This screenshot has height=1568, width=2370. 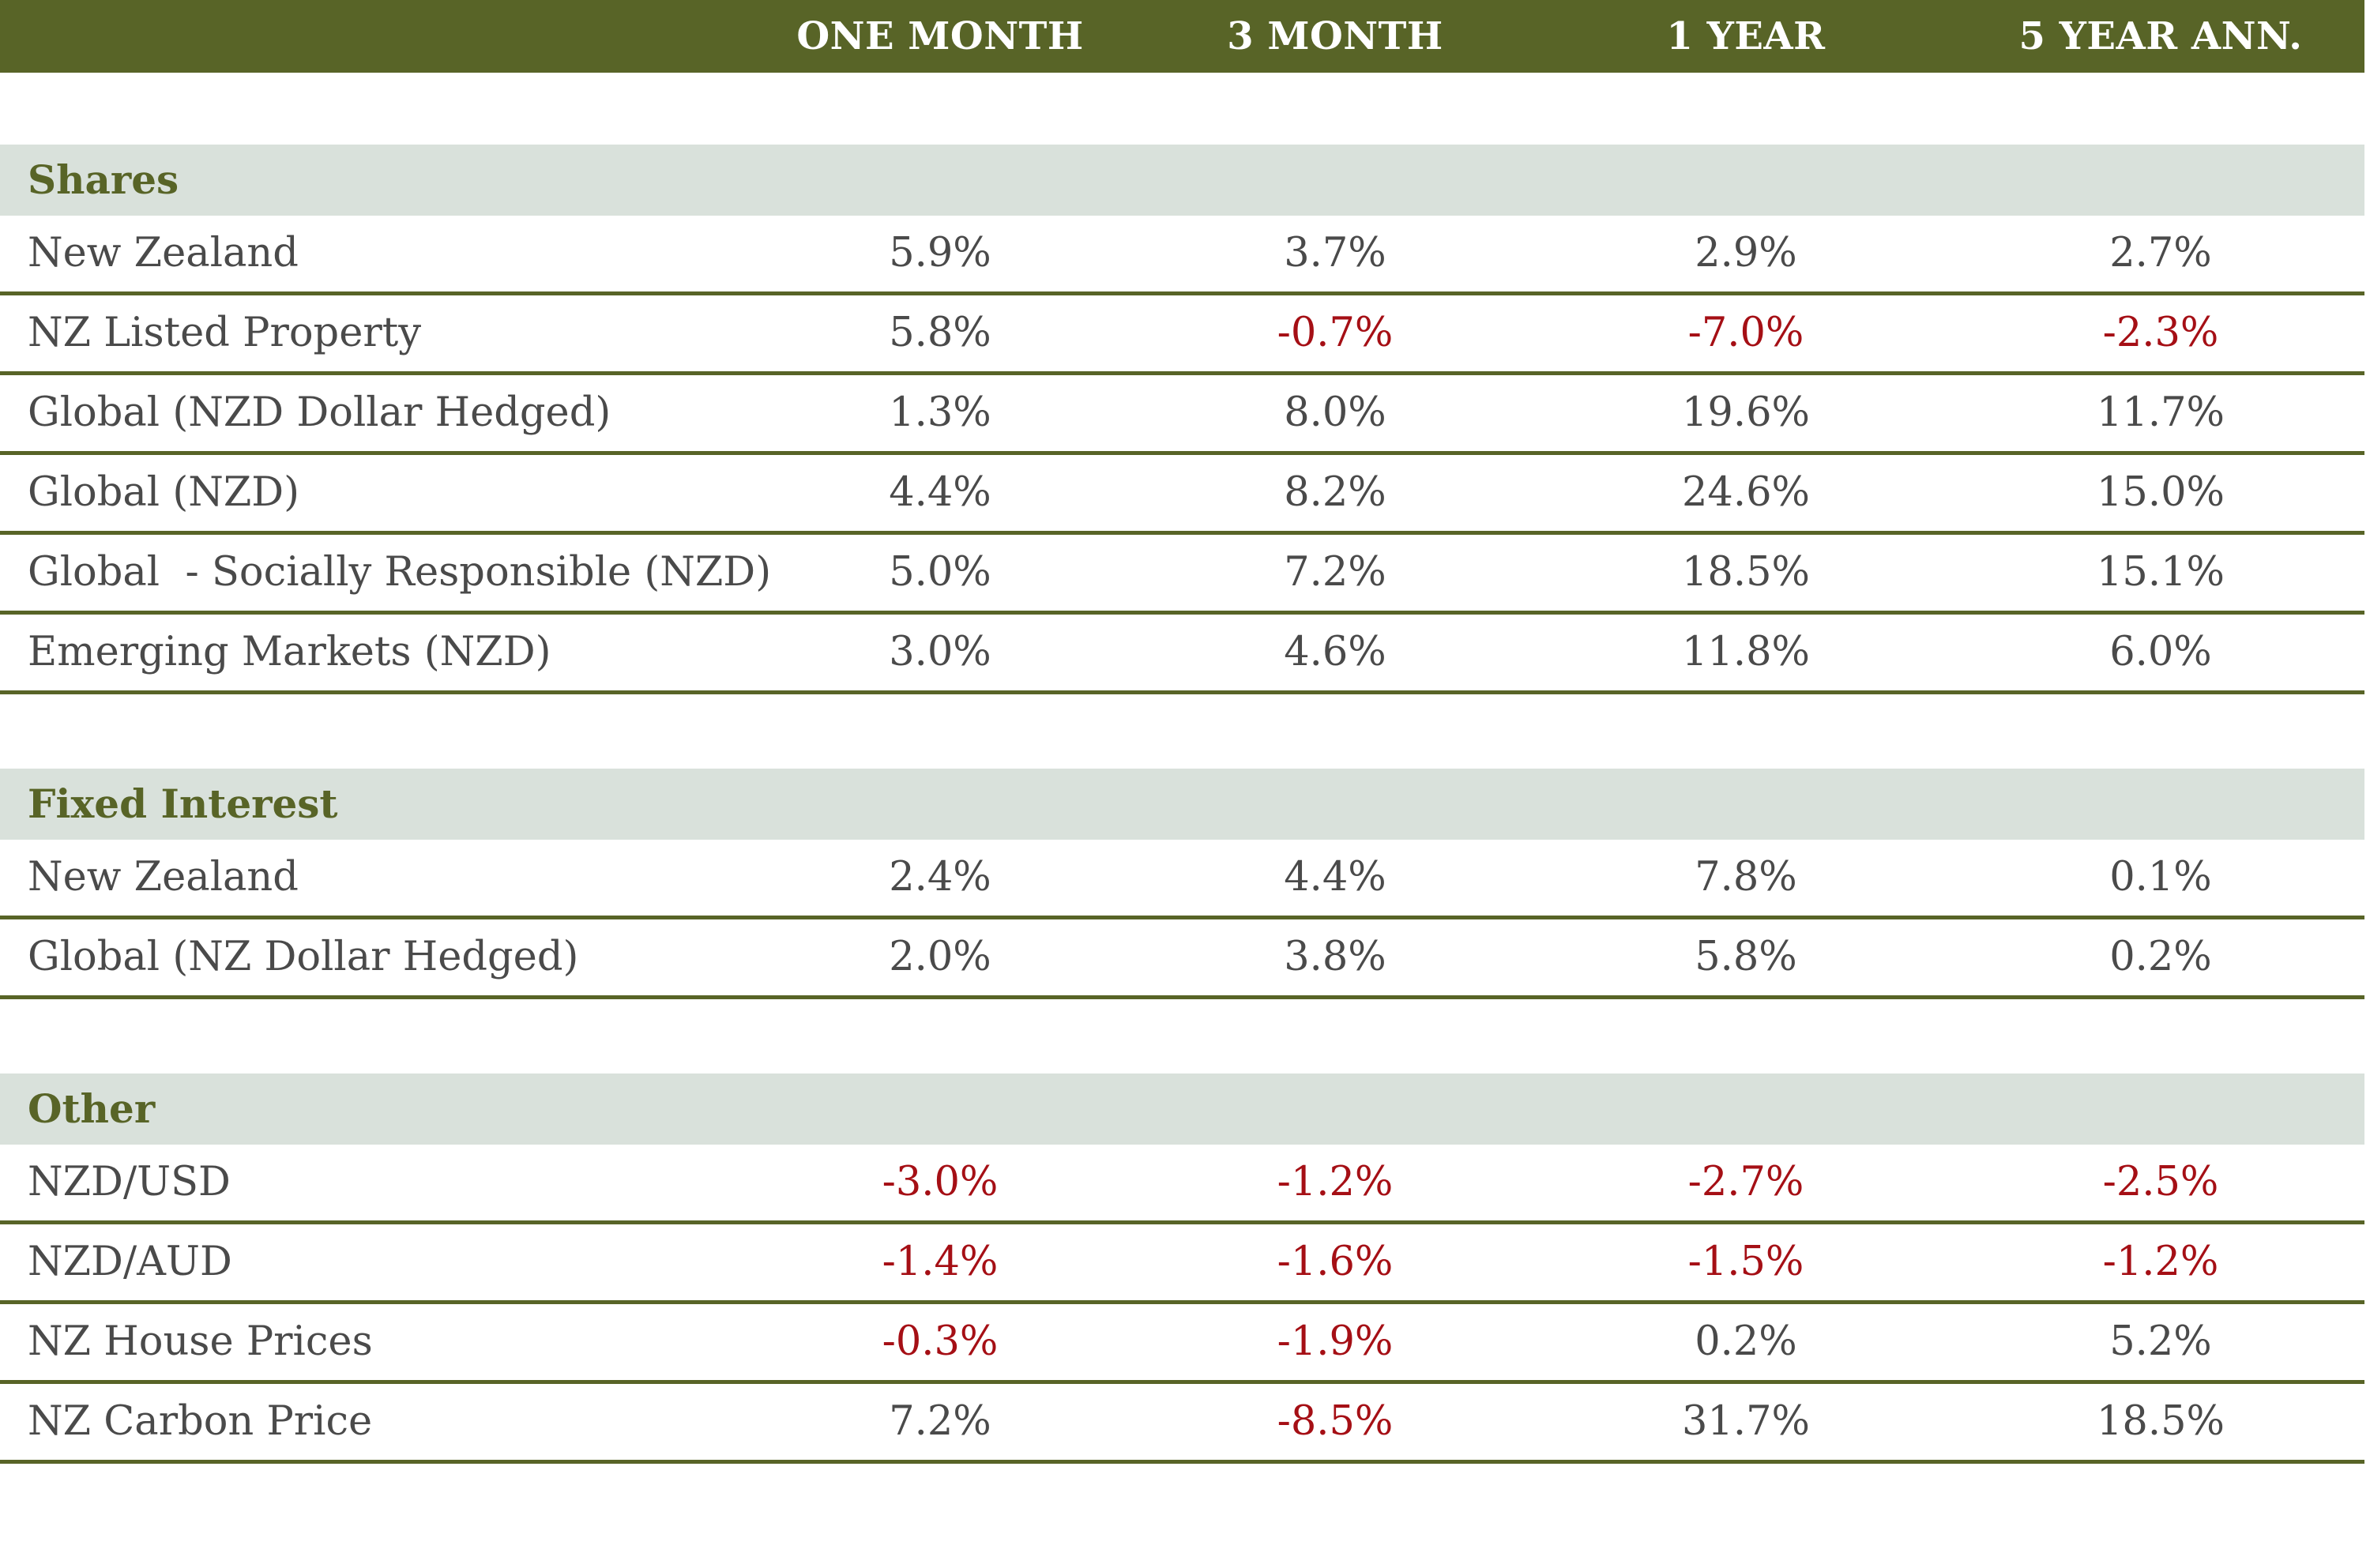 I want to click on section-header-fixed-interest: Fixed Interest, so click(x=1182, y=804).